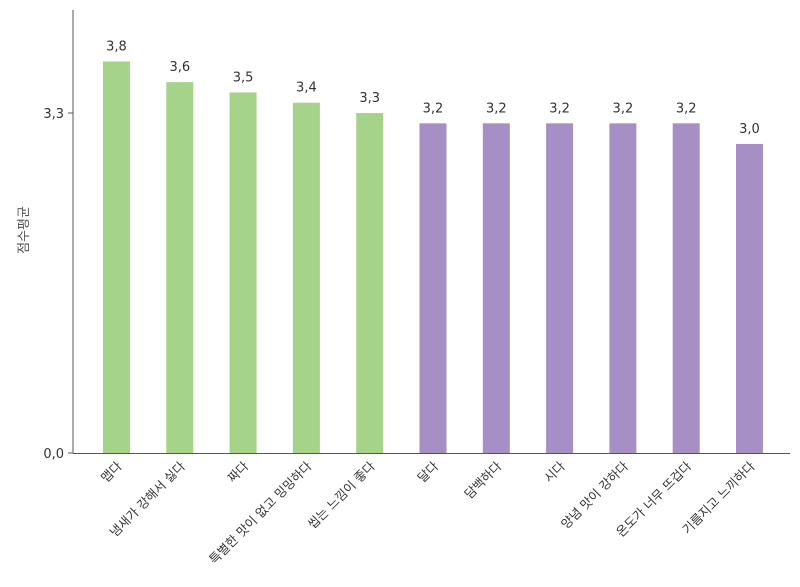  Describe the element at coordinates (58, 284) in the screenshot. I see `y-ticks: 0,0 3,3` at that location.